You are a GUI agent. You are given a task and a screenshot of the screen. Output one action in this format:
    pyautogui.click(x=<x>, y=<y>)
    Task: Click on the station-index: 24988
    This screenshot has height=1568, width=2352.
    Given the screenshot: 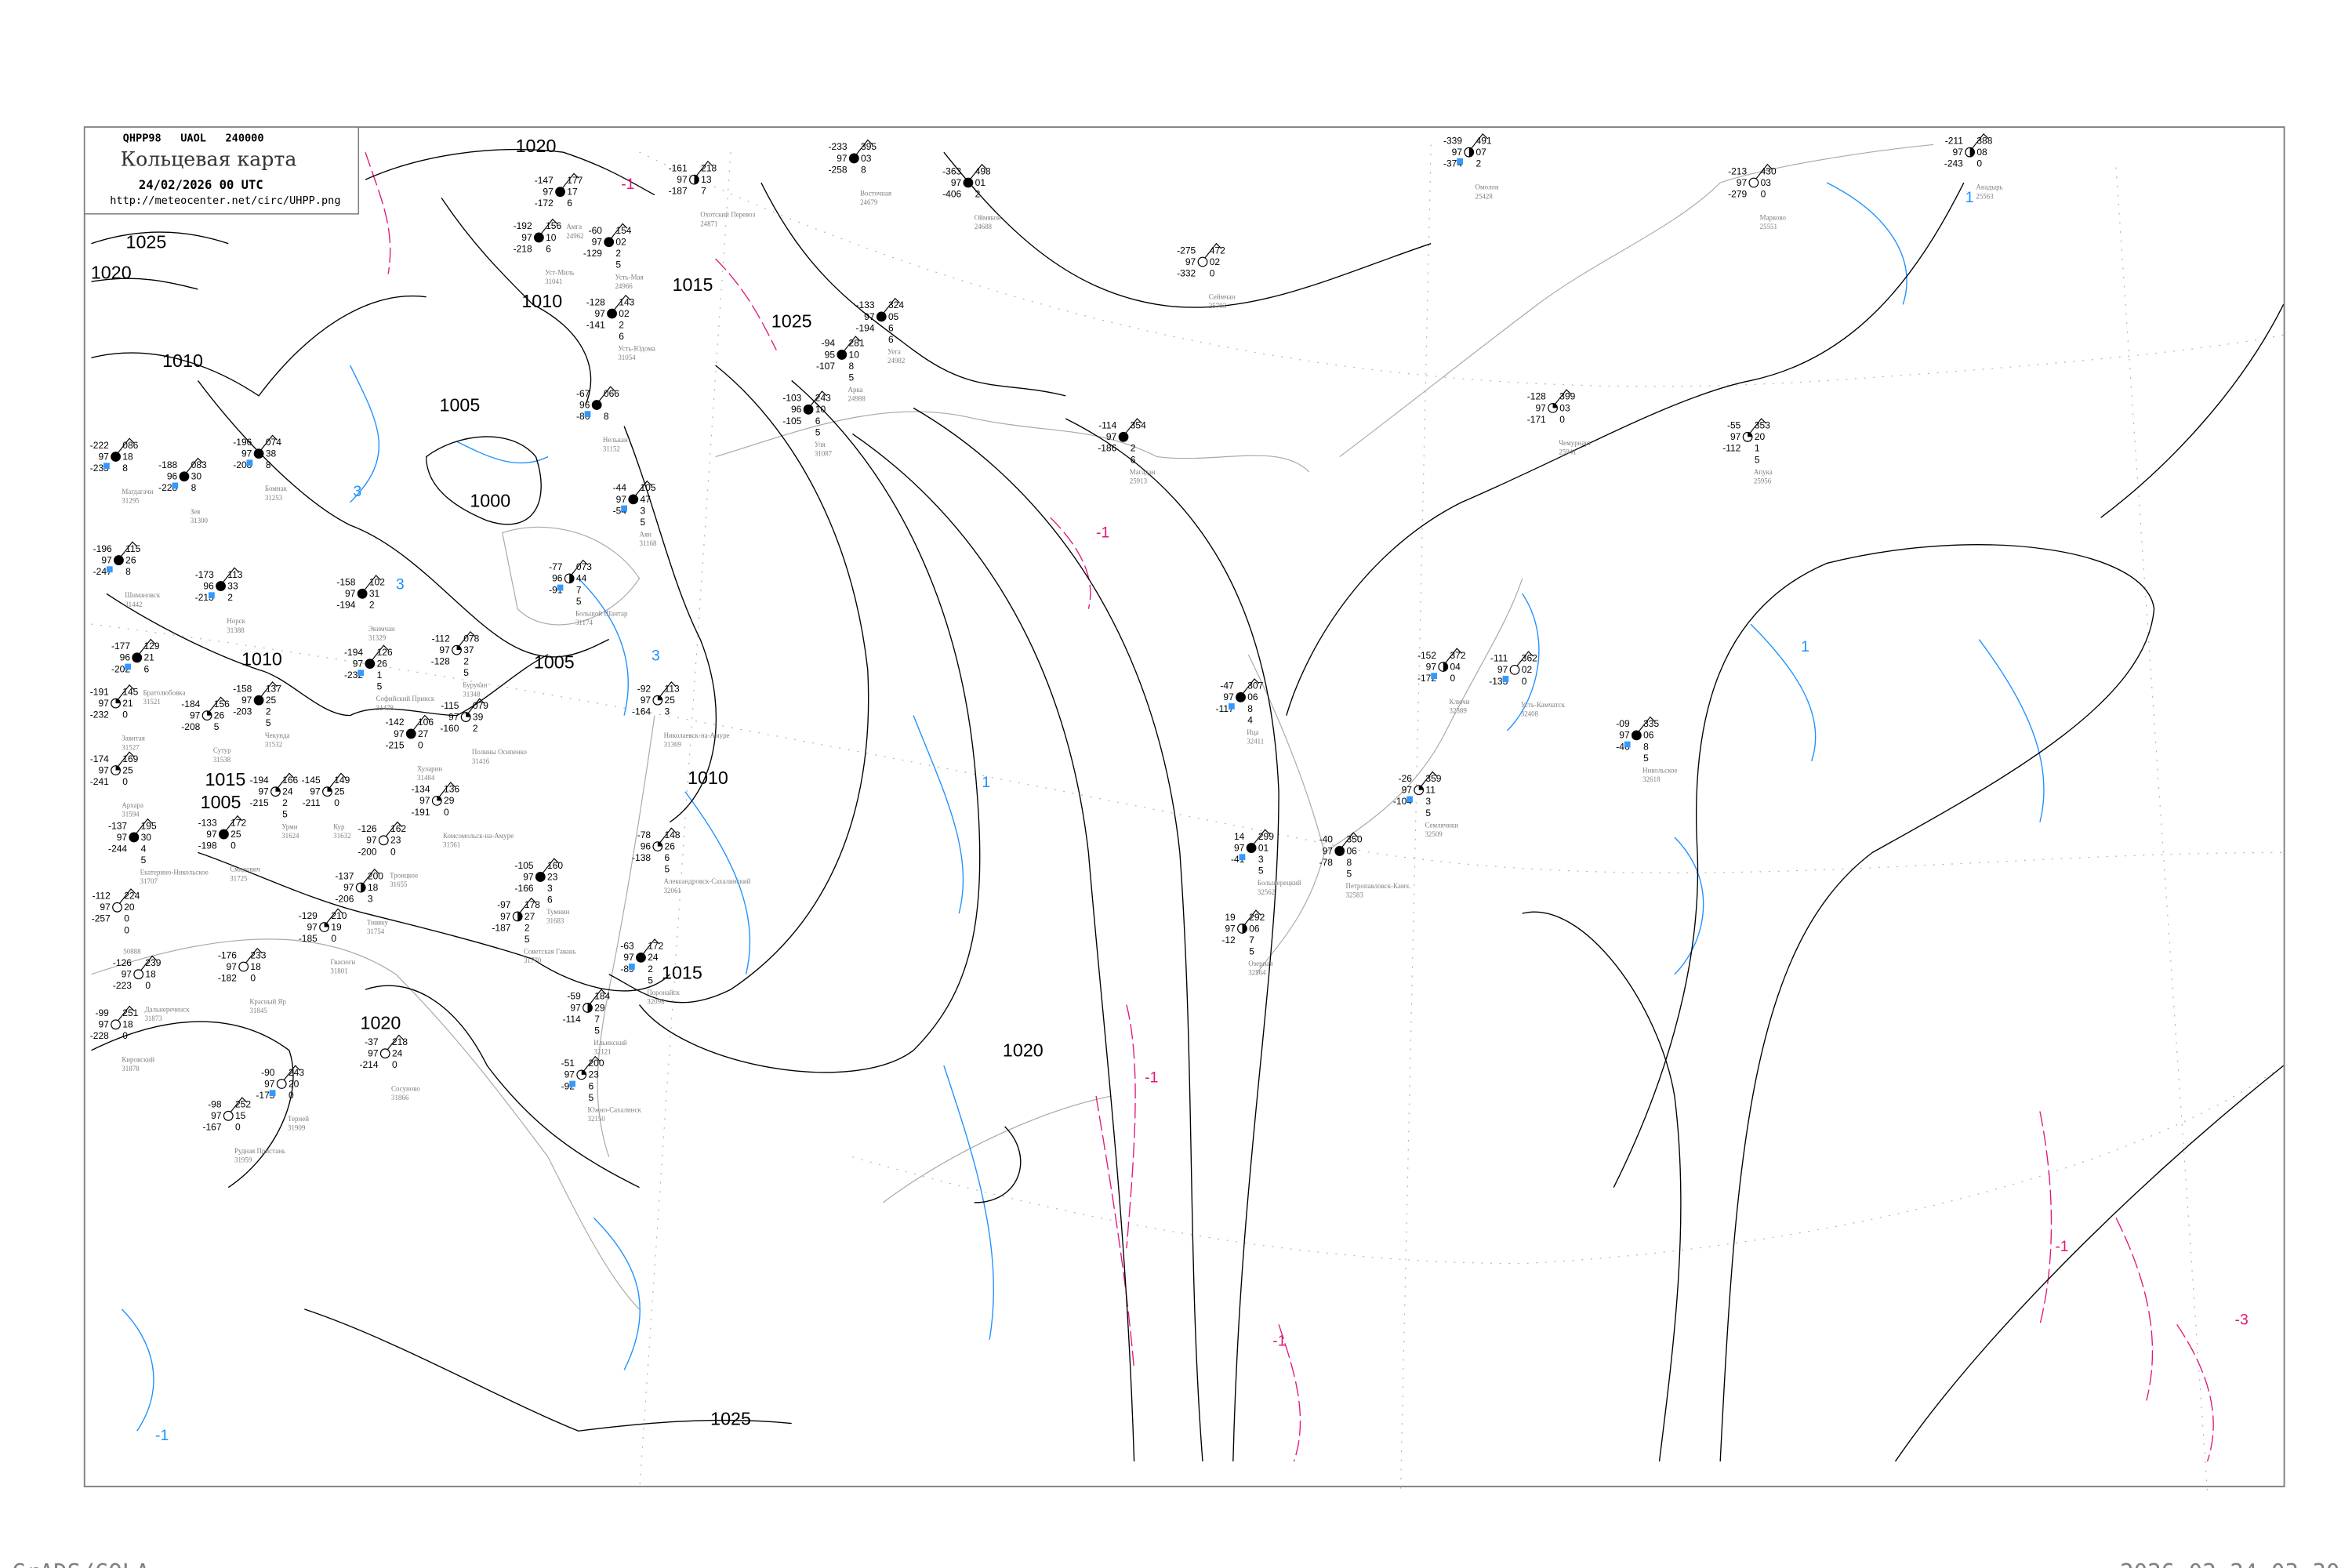 What is the action you would take?
    pyautogui.click(x=857, y=399)
    